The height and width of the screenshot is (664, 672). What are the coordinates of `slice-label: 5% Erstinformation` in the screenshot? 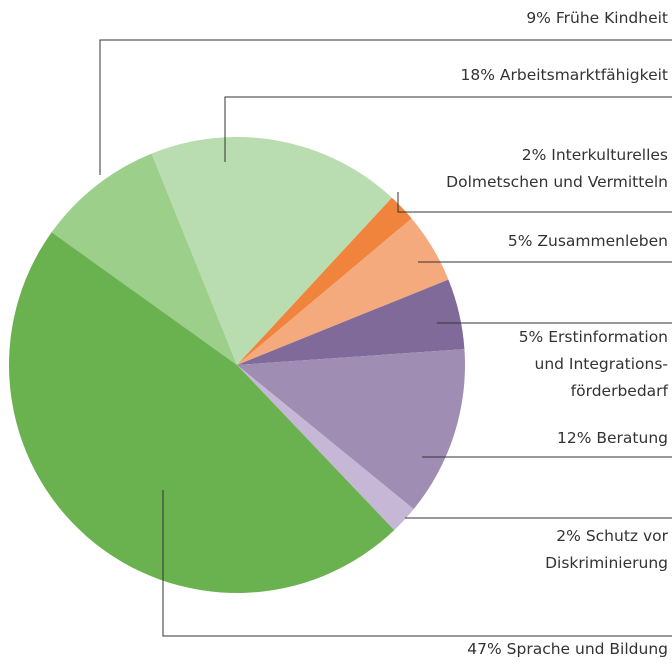 It's located at (593, 337).